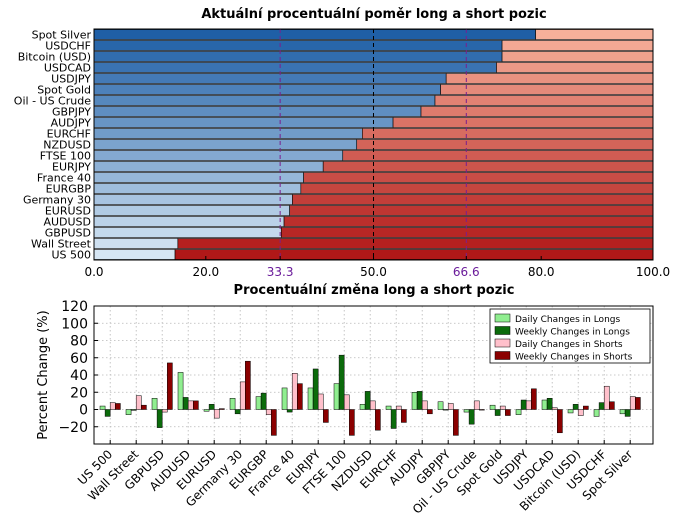  I want to click on change-y-axis-label: Percent Change (%), so click(43, 374).